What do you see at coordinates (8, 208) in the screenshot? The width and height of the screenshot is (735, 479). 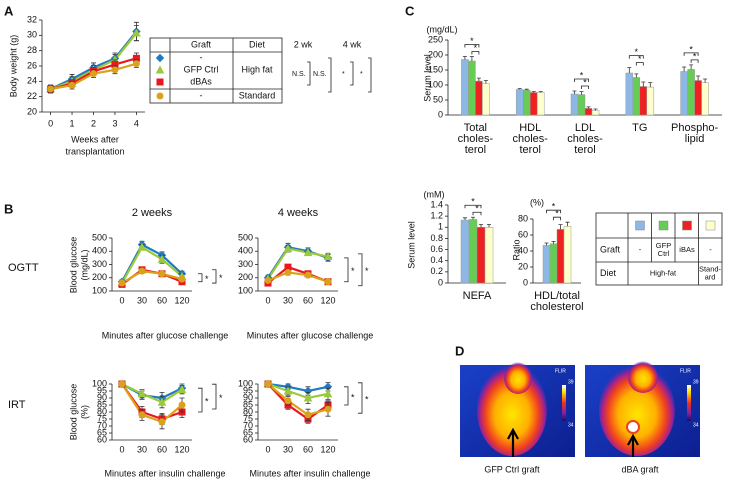 I see `panel-label: B` at bounding box center [8, 208].